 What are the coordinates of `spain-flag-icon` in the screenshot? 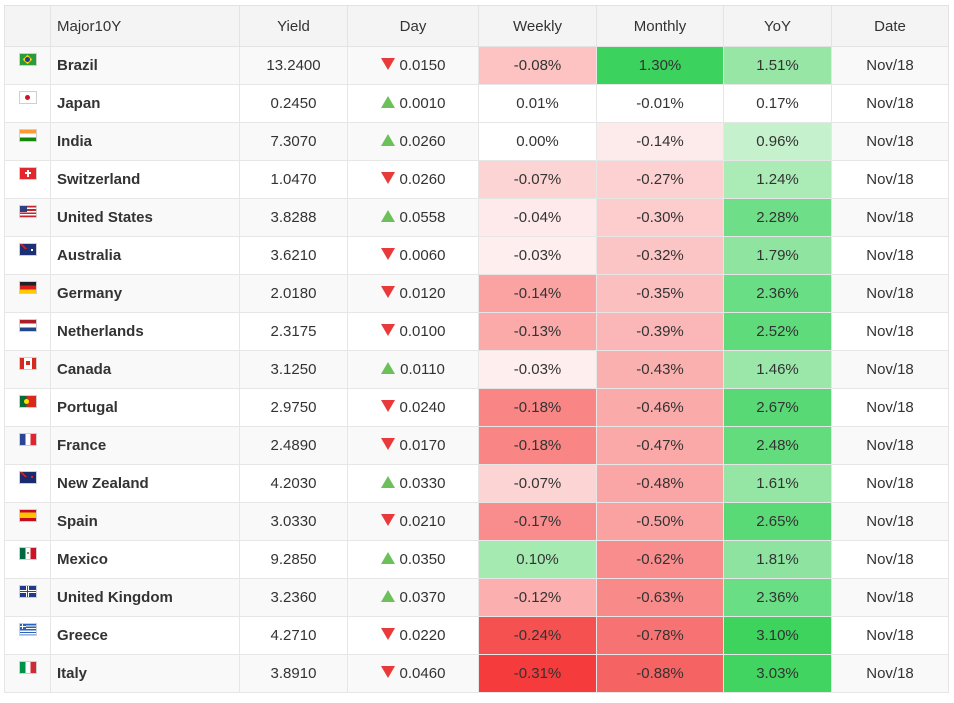 It's located at (28, 515).